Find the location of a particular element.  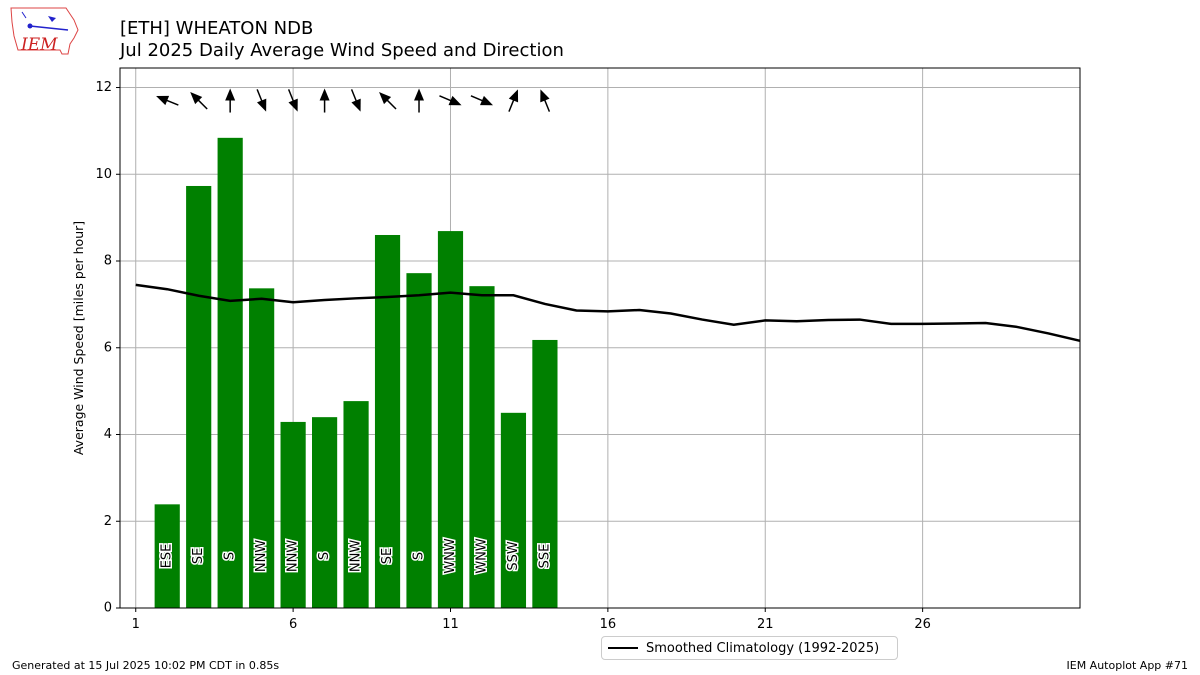

legend-line-swatch is located at coordinates (623, 648).